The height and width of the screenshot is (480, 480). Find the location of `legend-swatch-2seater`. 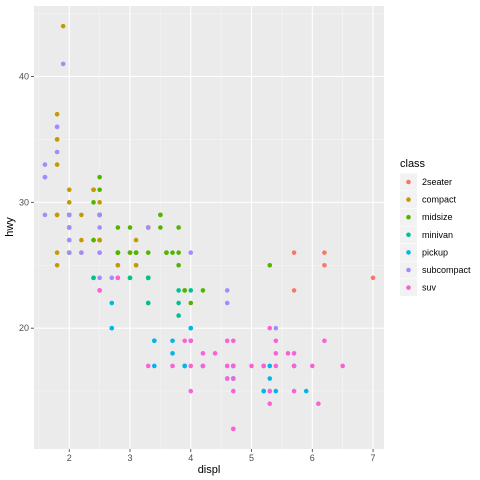

legend-swatch-2seater is located at coordinates (408, 182).